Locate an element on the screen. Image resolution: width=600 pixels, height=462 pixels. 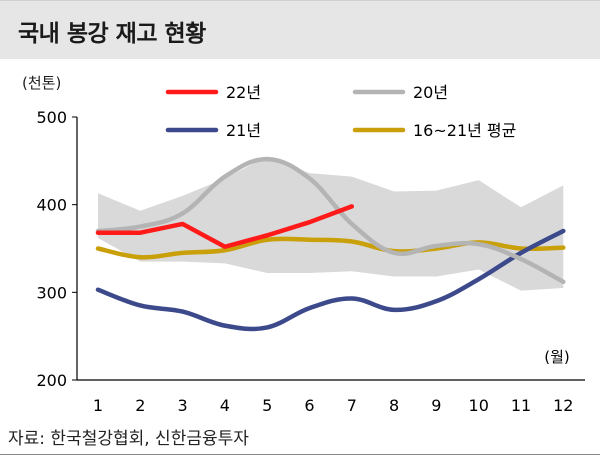
x-axis-unit-label: (월) is located at coordinates (557, 357).